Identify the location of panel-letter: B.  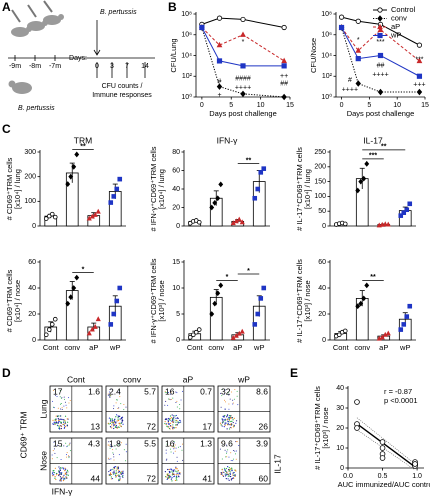
(172, 7).